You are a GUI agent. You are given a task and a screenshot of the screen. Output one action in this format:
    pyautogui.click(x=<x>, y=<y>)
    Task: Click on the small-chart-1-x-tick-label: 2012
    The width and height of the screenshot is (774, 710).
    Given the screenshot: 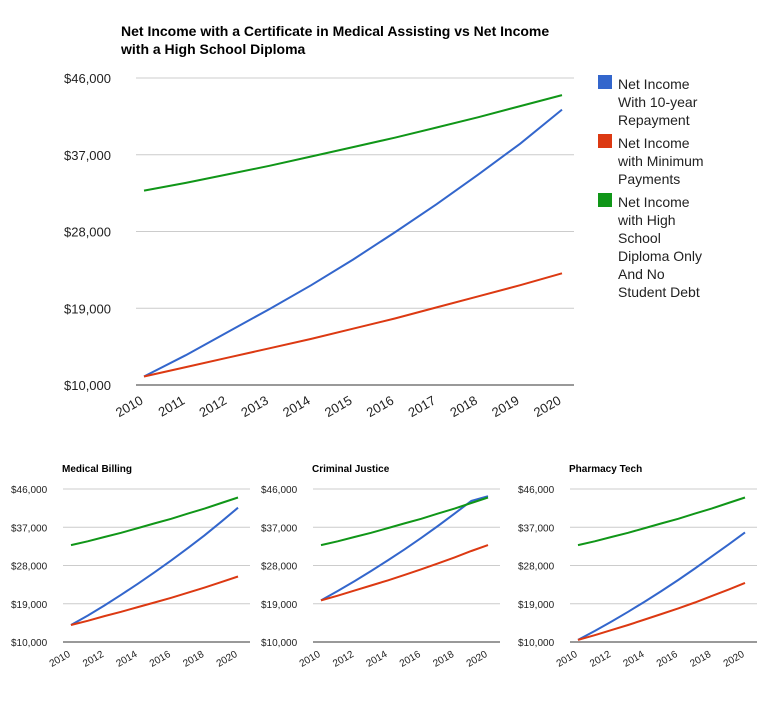 What is the action you would take?
    pyautogui.click(x=93, y=659)
    